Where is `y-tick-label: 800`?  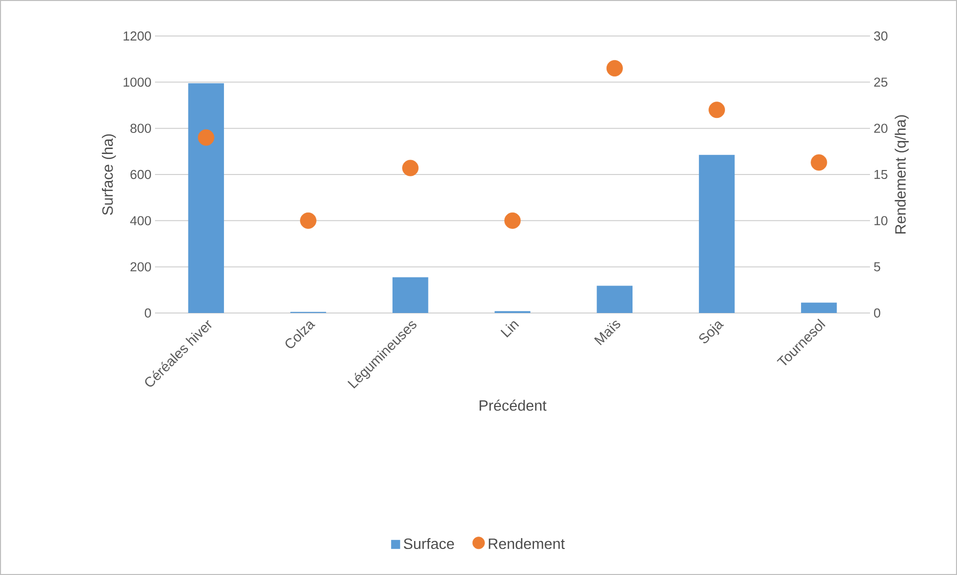 y-tick-label: 800 is located at coordinates (140, 128).